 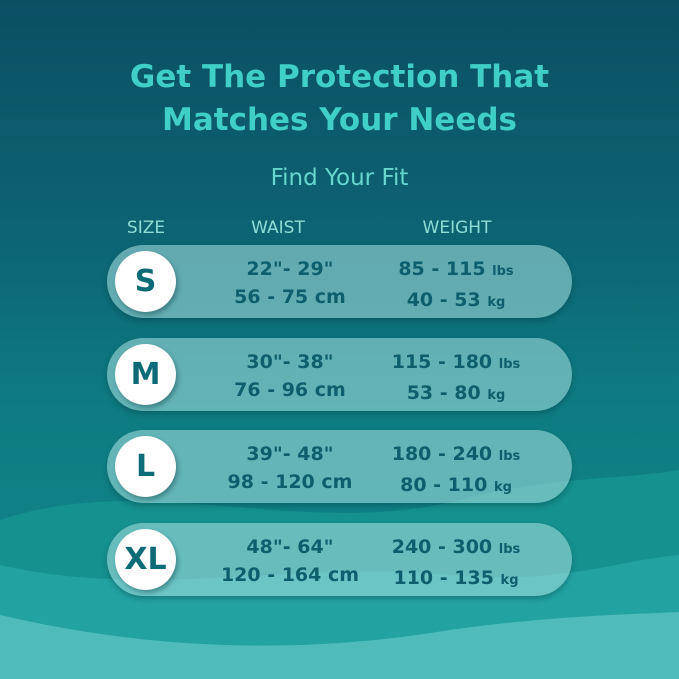 I want to click on waist-cell: 30"- 38" 76 - 96 cm, so click(x=290, y=376).